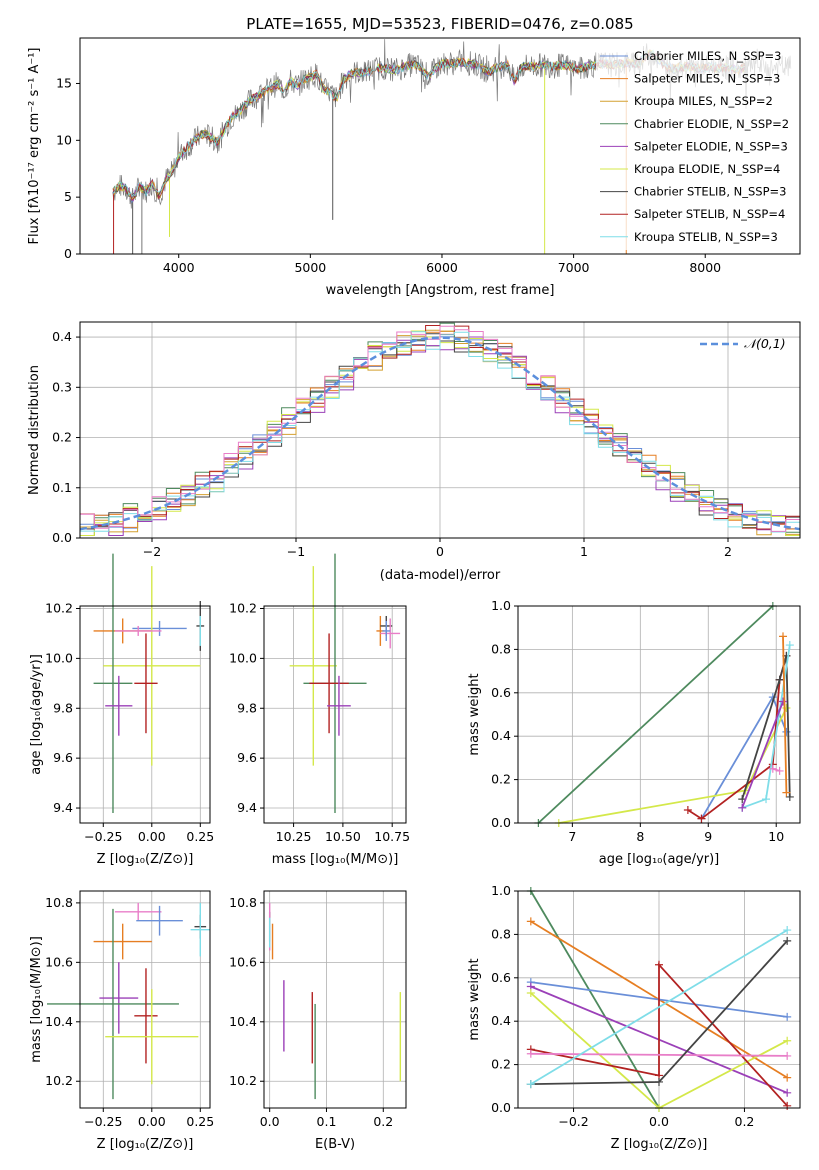  I want to click on age-vs-z-ytick-label: 9.8, so click(63, 707).